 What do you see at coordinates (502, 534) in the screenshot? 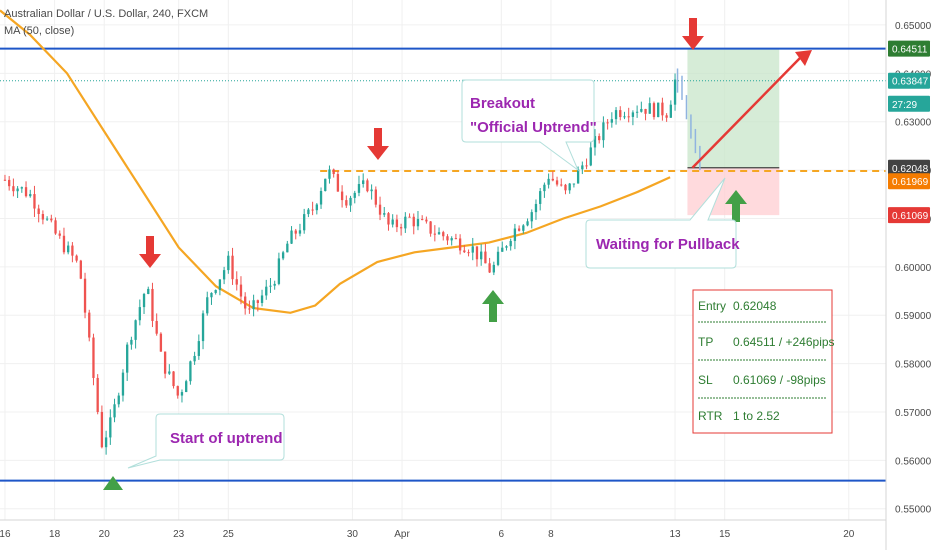
I see `time-tick-label: 6` at bounding box center [502, 534].